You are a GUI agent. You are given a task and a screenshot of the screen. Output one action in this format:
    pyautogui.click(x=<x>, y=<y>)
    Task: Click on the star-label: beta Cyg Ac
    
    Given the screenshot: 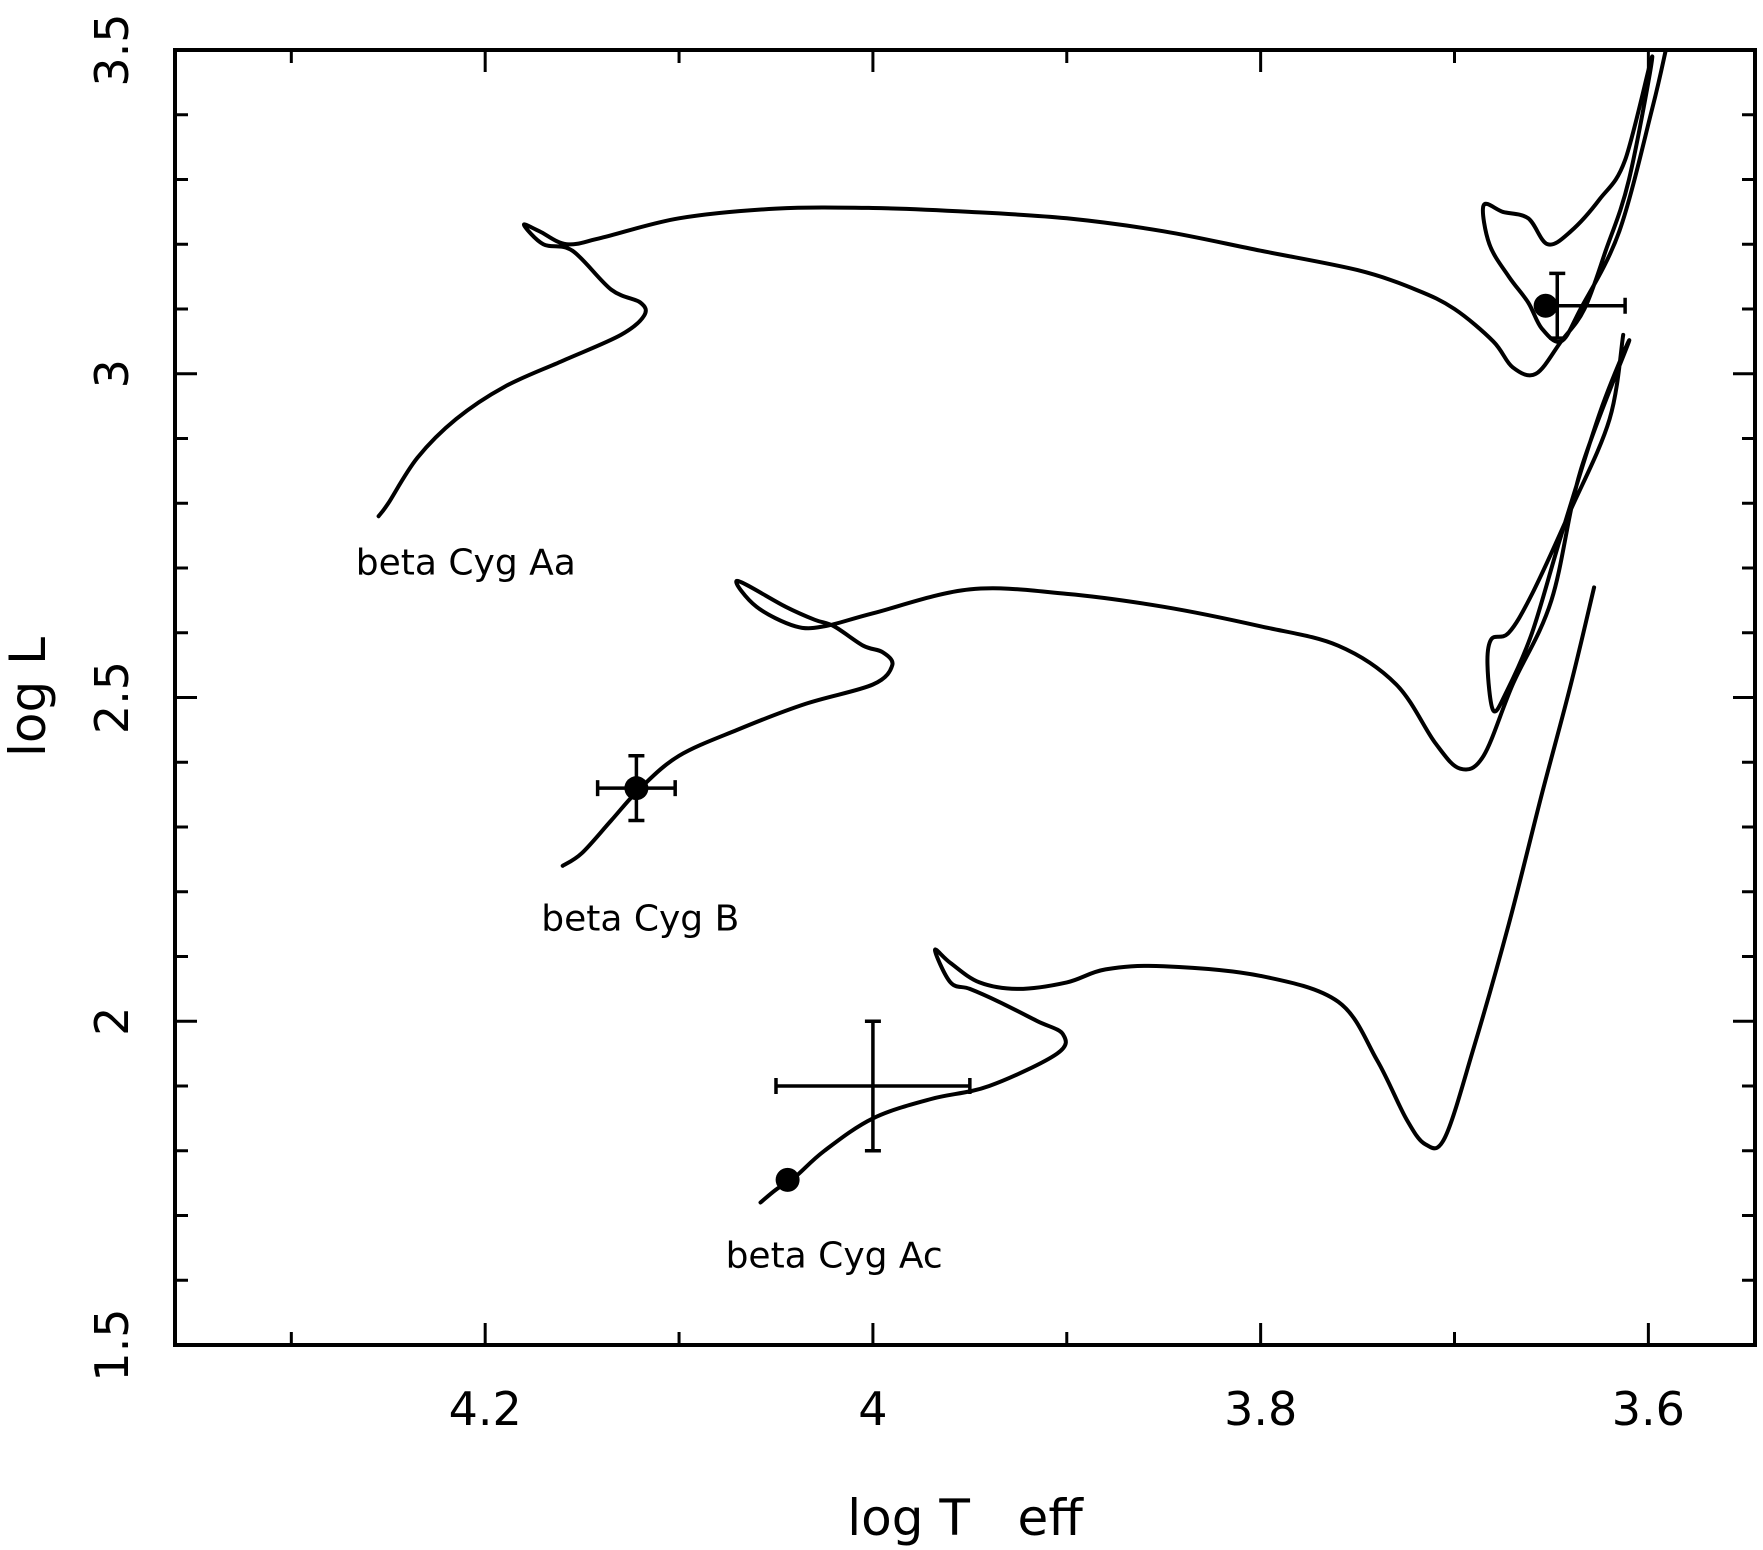 What is the action you would take?
    pyautogui.click(x=834, y=1255)
    